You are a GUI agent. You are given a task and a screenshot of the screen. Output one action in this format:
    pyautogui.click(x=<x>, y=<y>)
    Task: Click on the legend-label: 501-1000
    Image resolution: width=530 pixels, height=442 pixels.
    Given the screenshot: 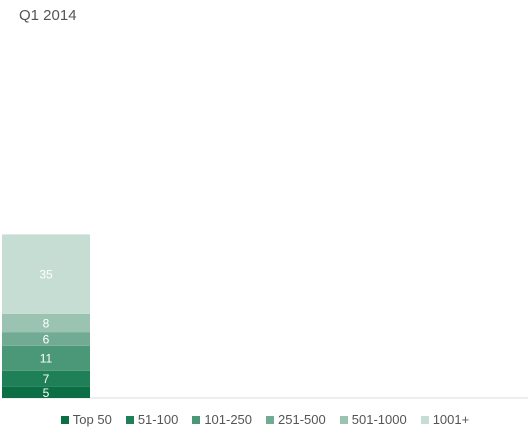 What is the action you would take?
    pyautogui.click(x=379, y=419)
    